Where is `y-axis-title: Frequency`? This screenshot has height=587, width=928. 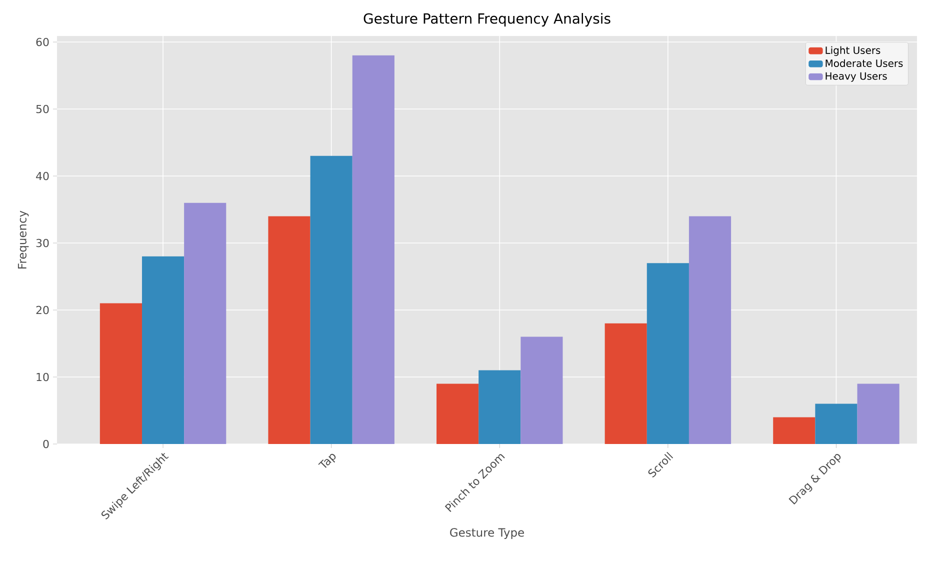
y-axis-title: Frequency is located at coordinates (23, 239).